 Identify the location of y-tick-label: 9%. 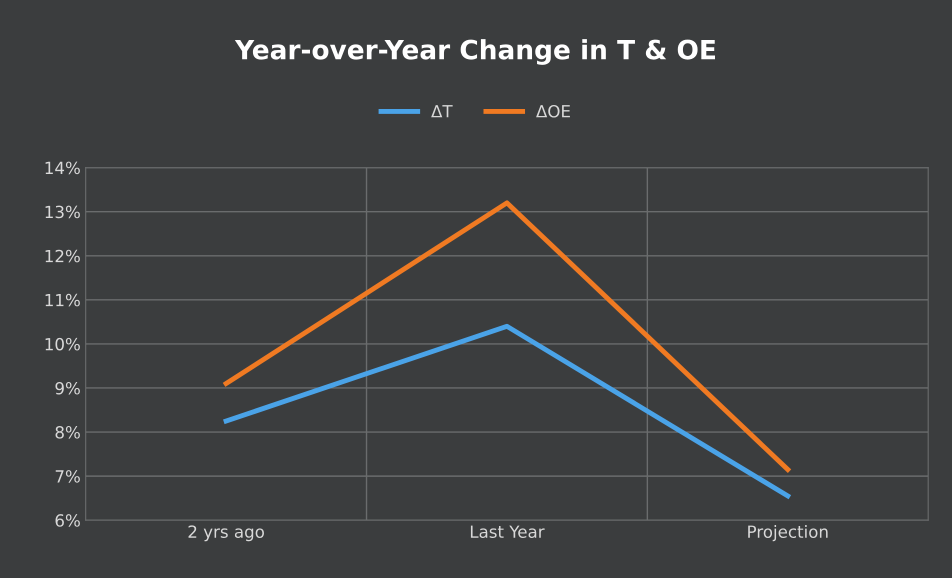
(67, 388).